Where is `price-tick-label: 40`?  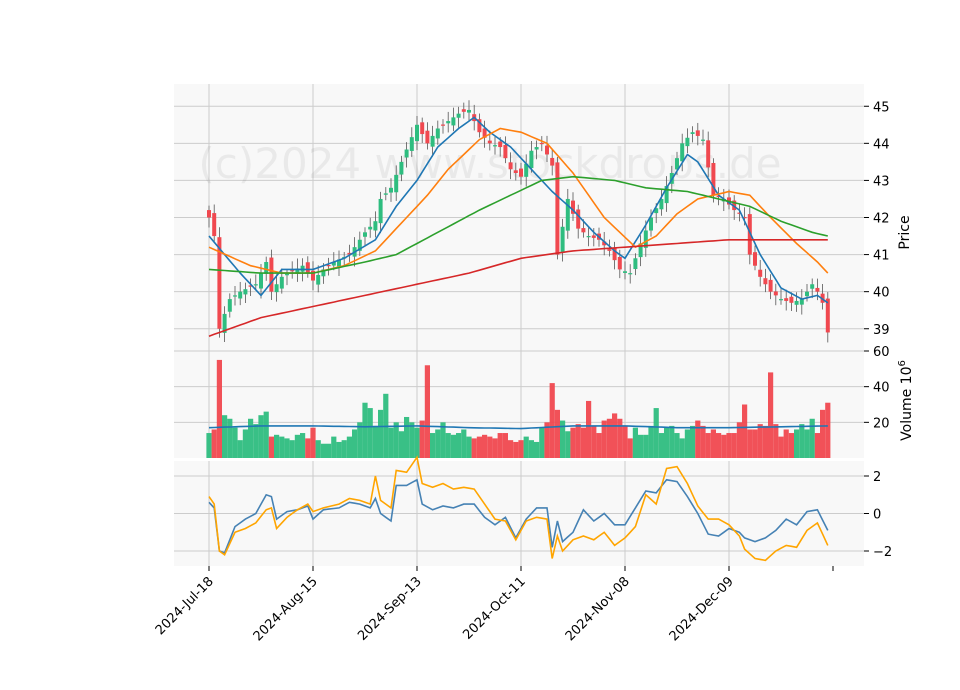 price-tick-label: 40 is located at coordinates (881, 293).